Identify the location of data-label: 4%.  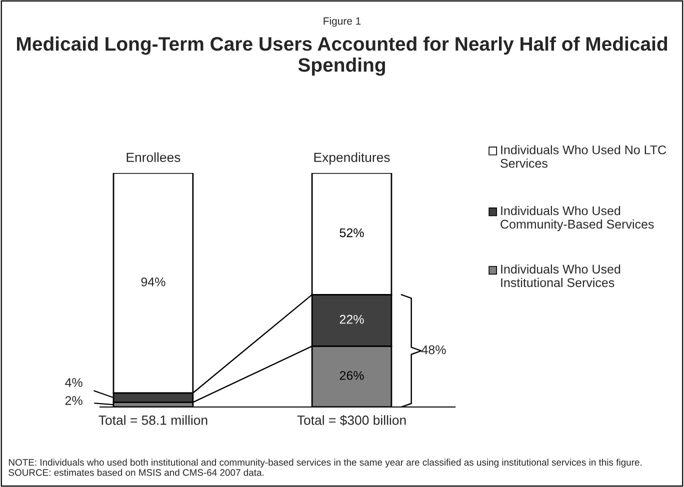
(73, 382).